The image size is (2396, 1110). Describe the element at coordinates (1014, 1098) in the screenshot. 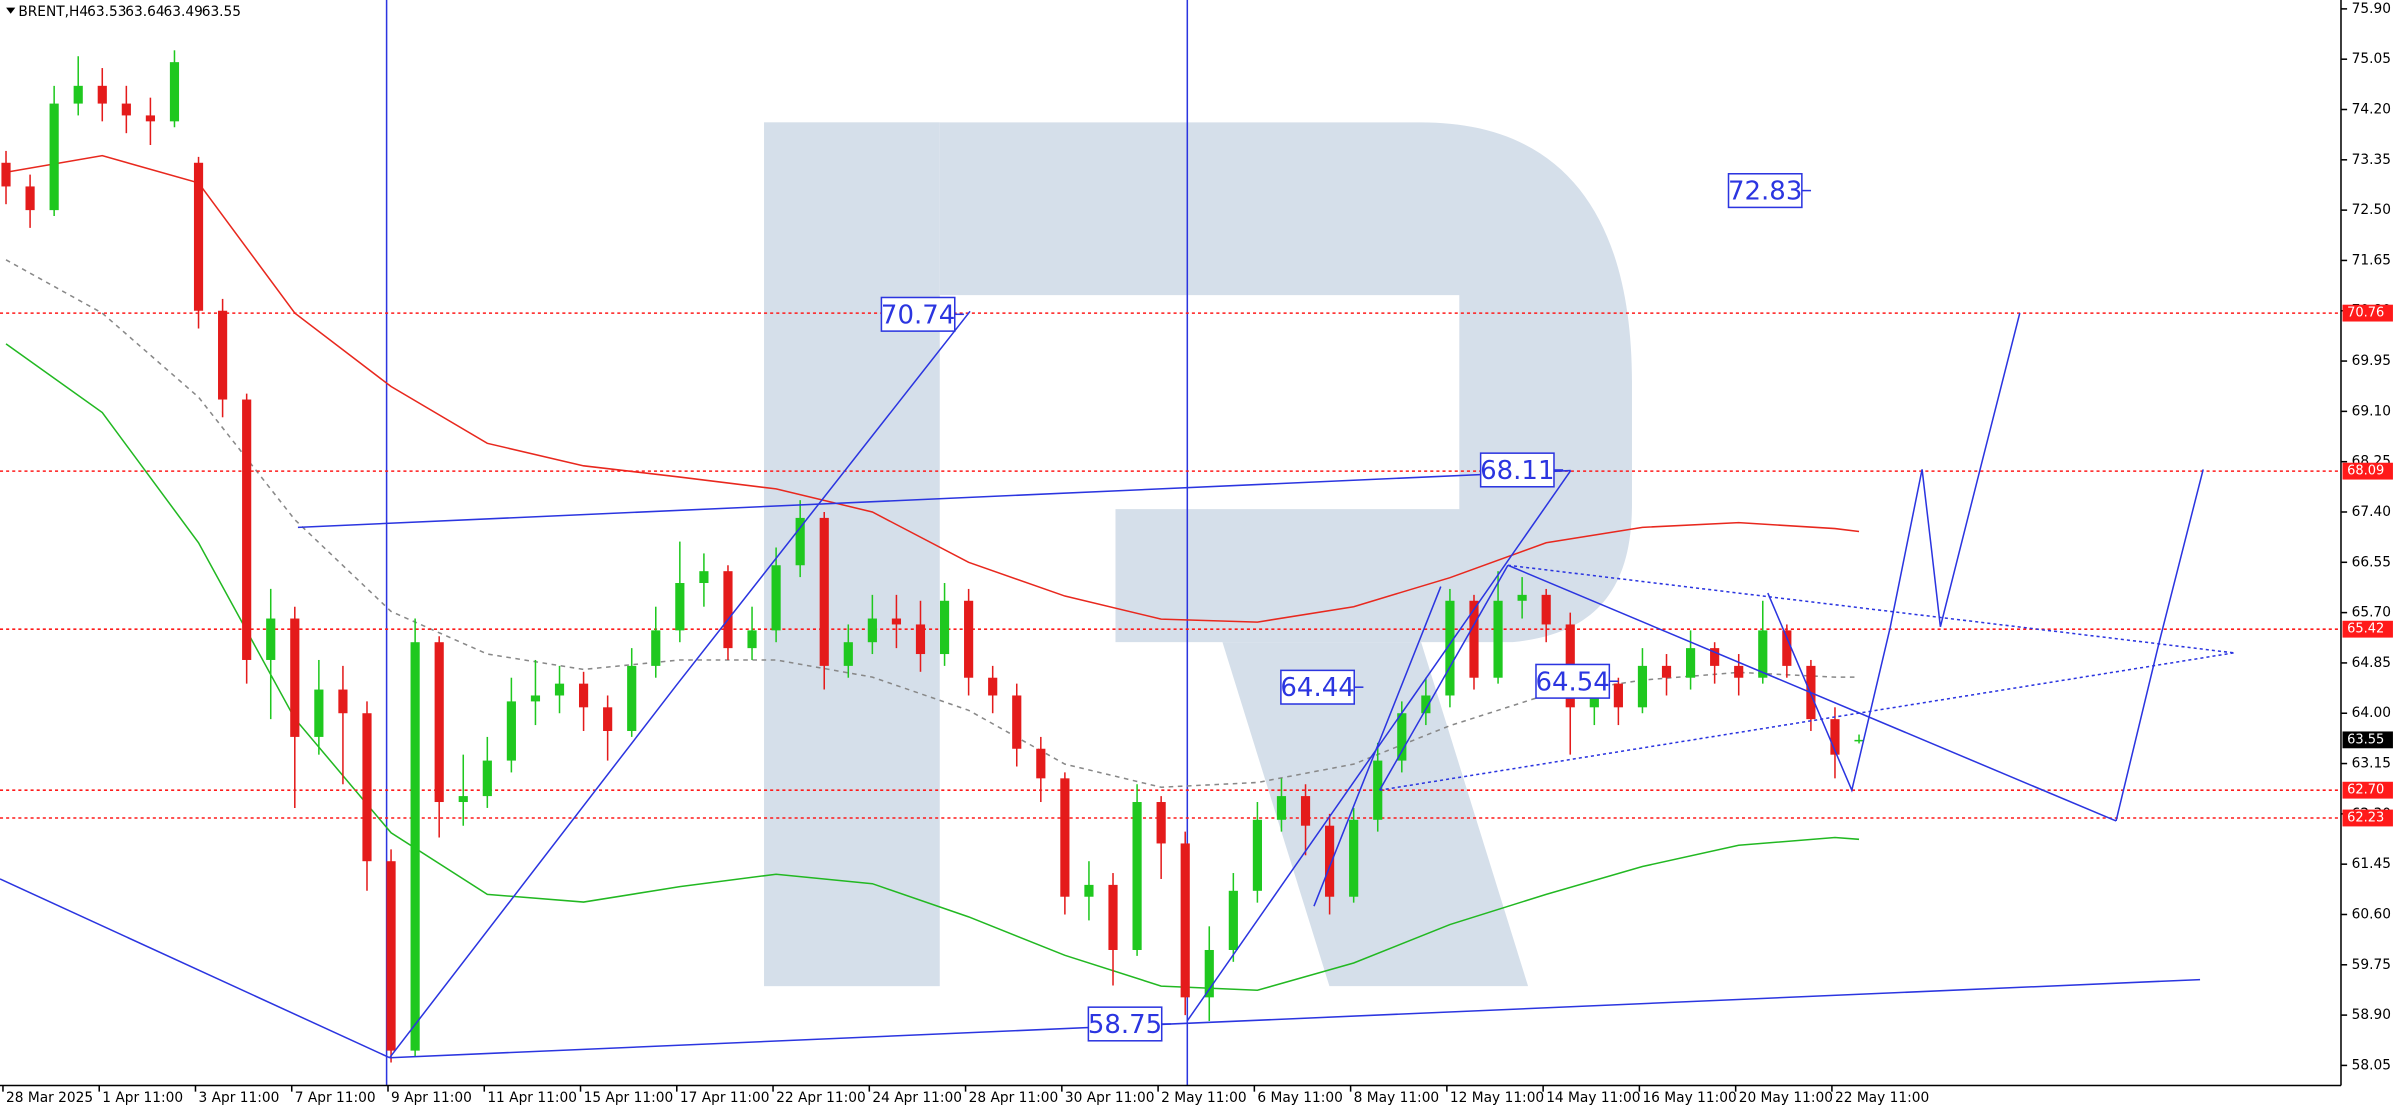

I see `x-tick-label: 28 Apr 11:00` at that location.